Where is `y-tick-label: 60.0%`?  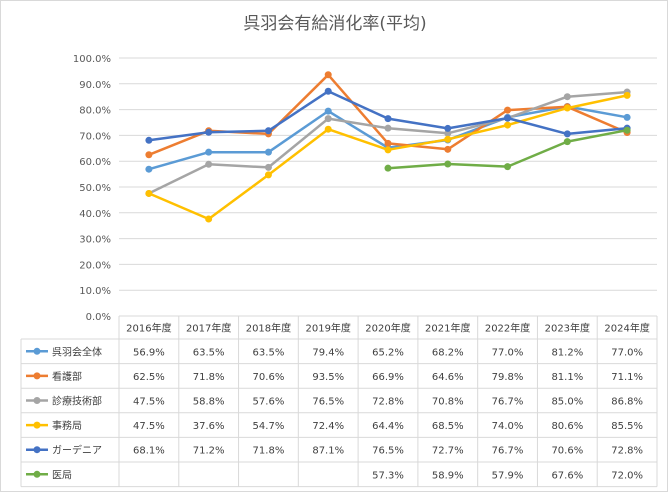
y-tick-label: 60.0% is located at coordinates (95, 162).